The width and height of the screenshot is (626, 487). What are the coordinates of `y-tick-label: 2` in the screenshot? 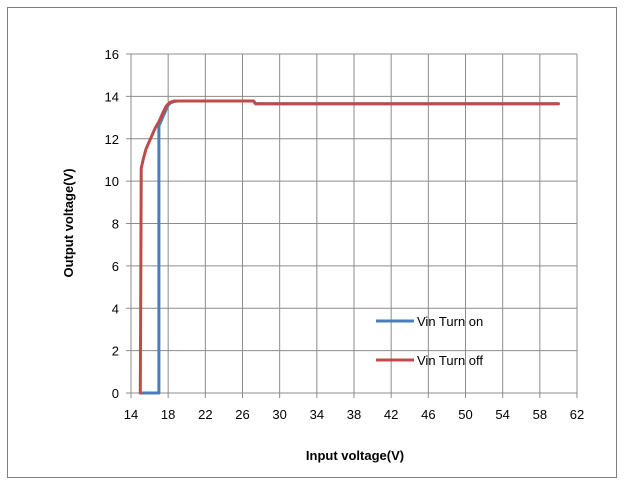 It's located at (115, 351).